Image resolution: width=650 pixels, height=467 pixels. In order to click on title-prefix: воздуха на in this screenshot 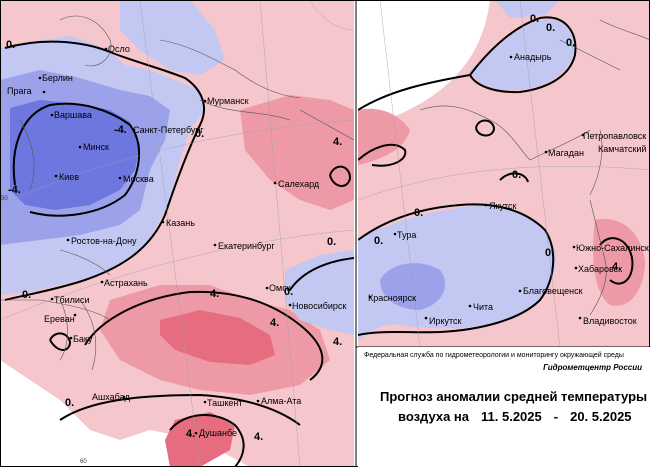, I will do `click(434, 416)`.